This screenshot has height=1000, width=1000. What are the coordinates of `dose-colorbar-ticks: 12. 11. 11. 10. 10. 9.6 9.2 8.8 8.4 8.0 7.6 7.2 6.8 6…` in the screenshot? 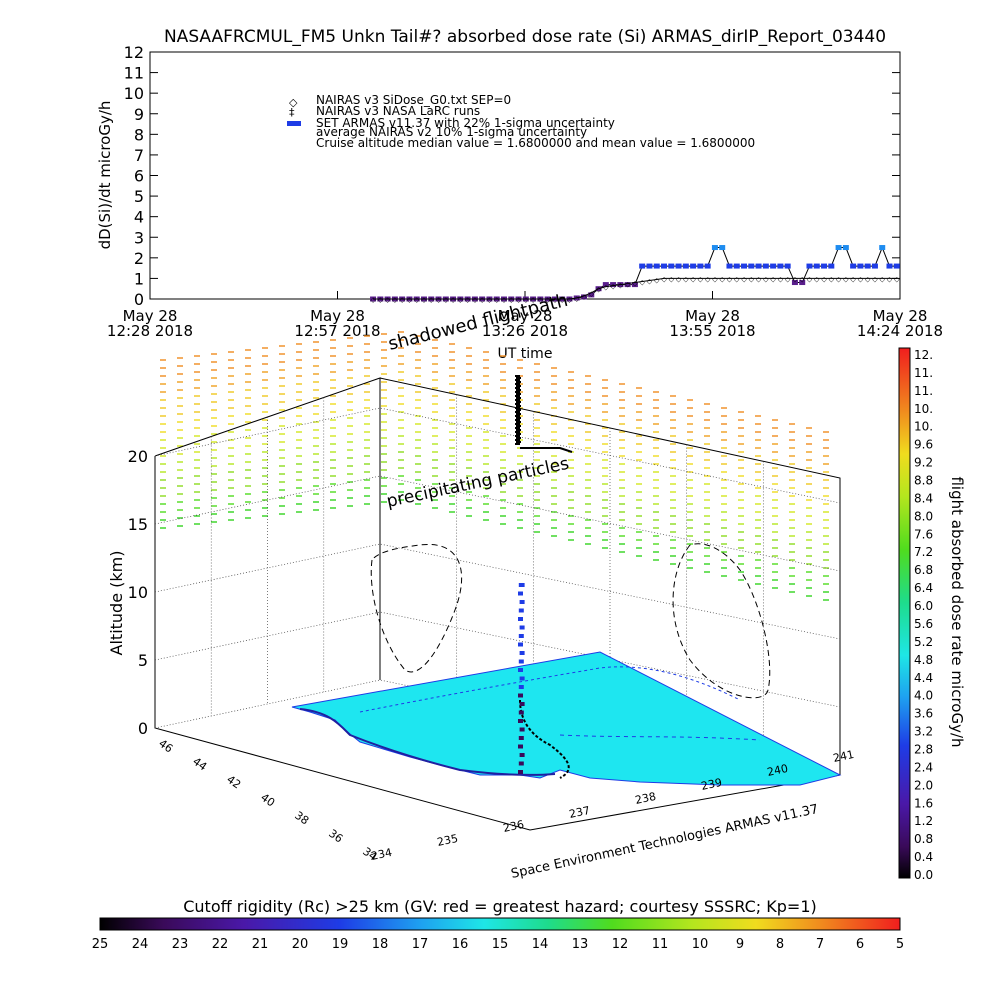 It's located at (923, 615).